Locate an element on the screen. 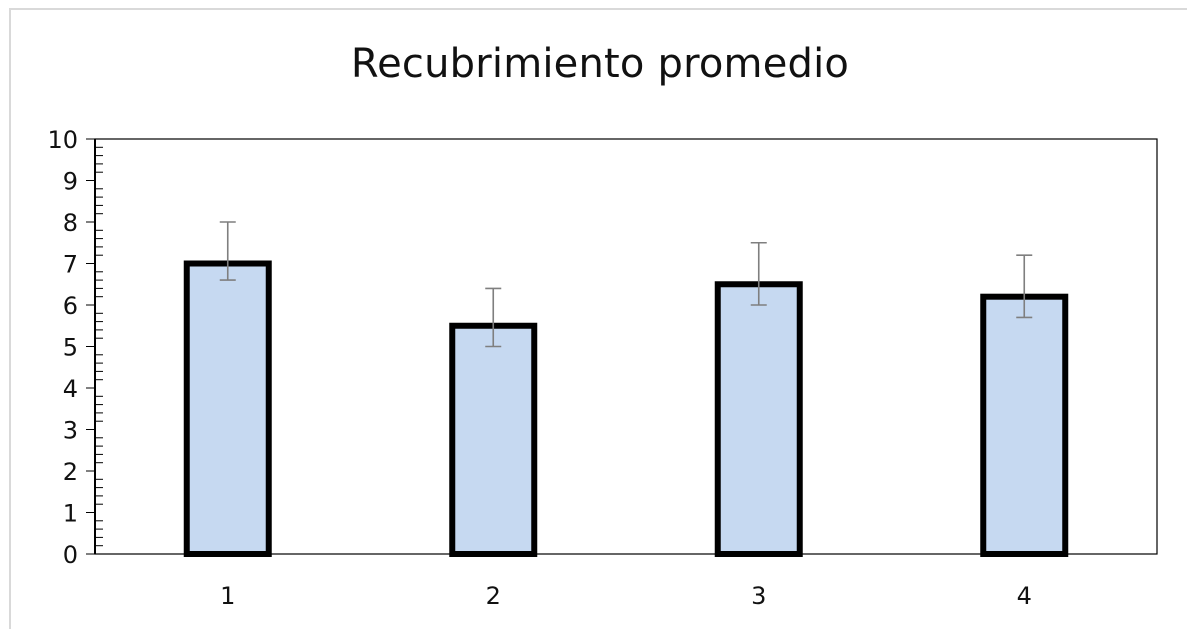 The height and width of the screenshot is (629, 1187). y-tick-label: 0 is located at coordinates (70, 555).